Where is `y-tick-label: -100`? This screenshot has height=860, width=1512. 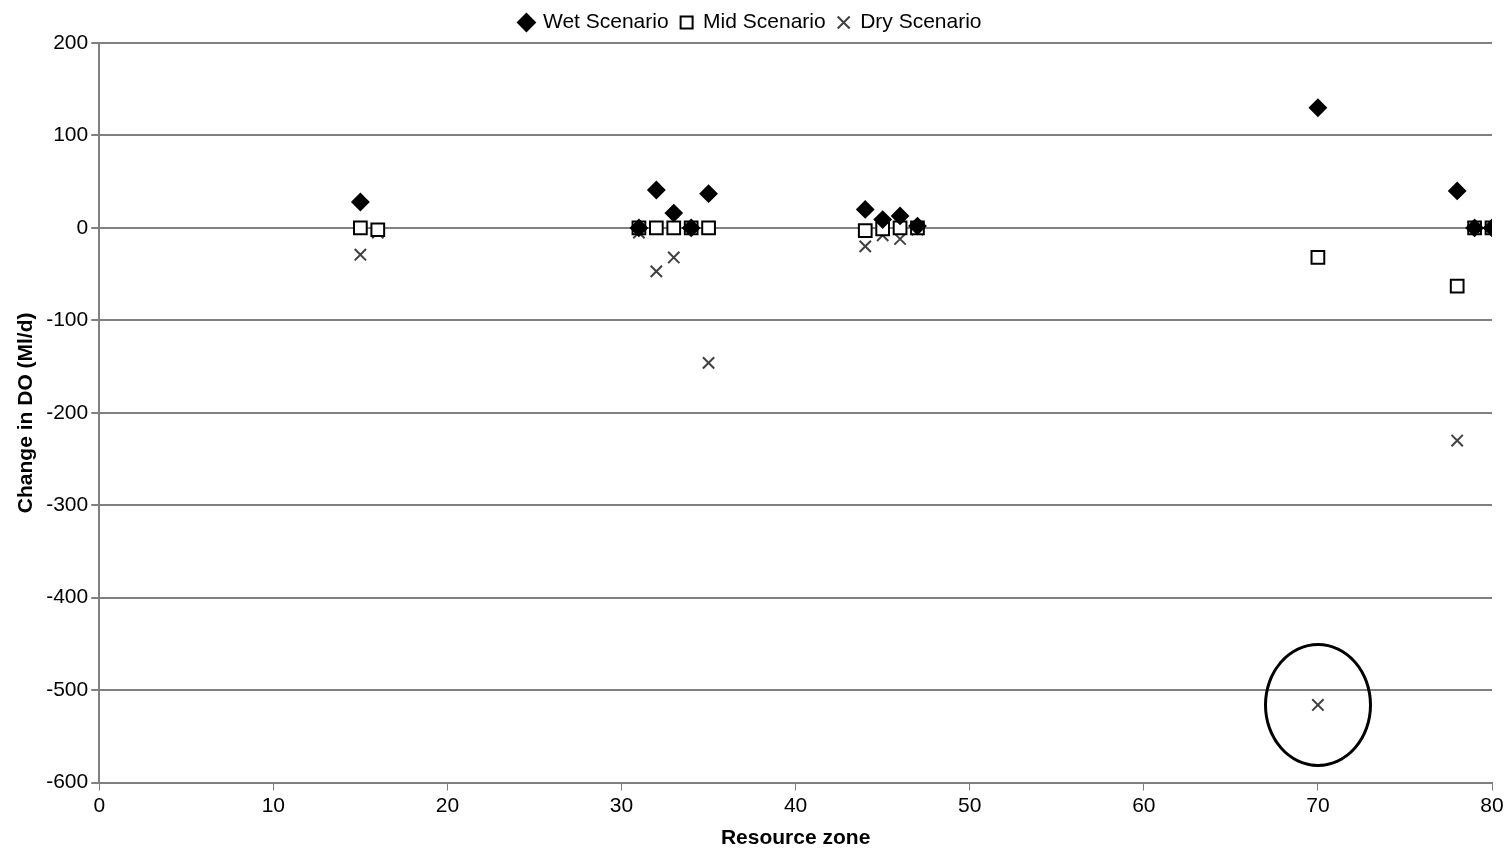
y-tick-label: -100 is located at coordinates (67, 319).